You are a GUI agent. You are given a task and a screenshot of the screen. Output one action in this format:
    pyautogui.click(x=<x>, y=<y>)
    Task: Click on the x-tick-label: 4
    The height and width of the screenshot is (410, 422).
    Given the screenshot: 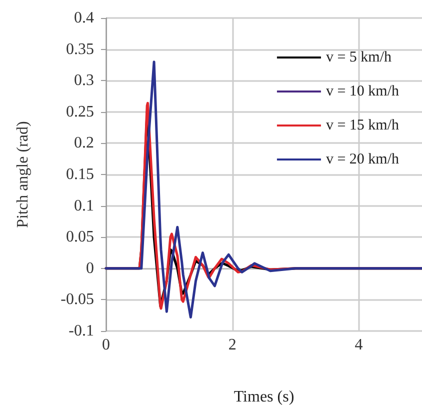 What is the action you would take?
    pyautogui.click(x=358, y=345)
    